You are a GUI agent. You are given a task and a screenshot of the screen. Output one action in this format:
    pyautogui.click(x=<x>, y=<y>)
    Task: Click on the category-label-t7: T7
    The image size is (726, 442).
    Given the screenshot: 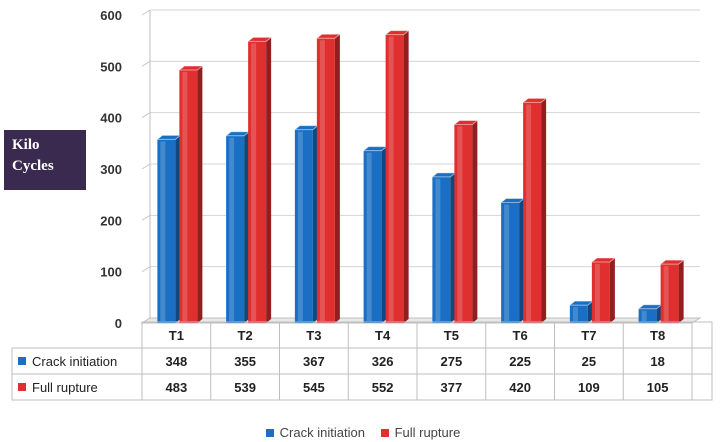 What is the action you would take?
    pyautogui.click(x=588, y=335)
    